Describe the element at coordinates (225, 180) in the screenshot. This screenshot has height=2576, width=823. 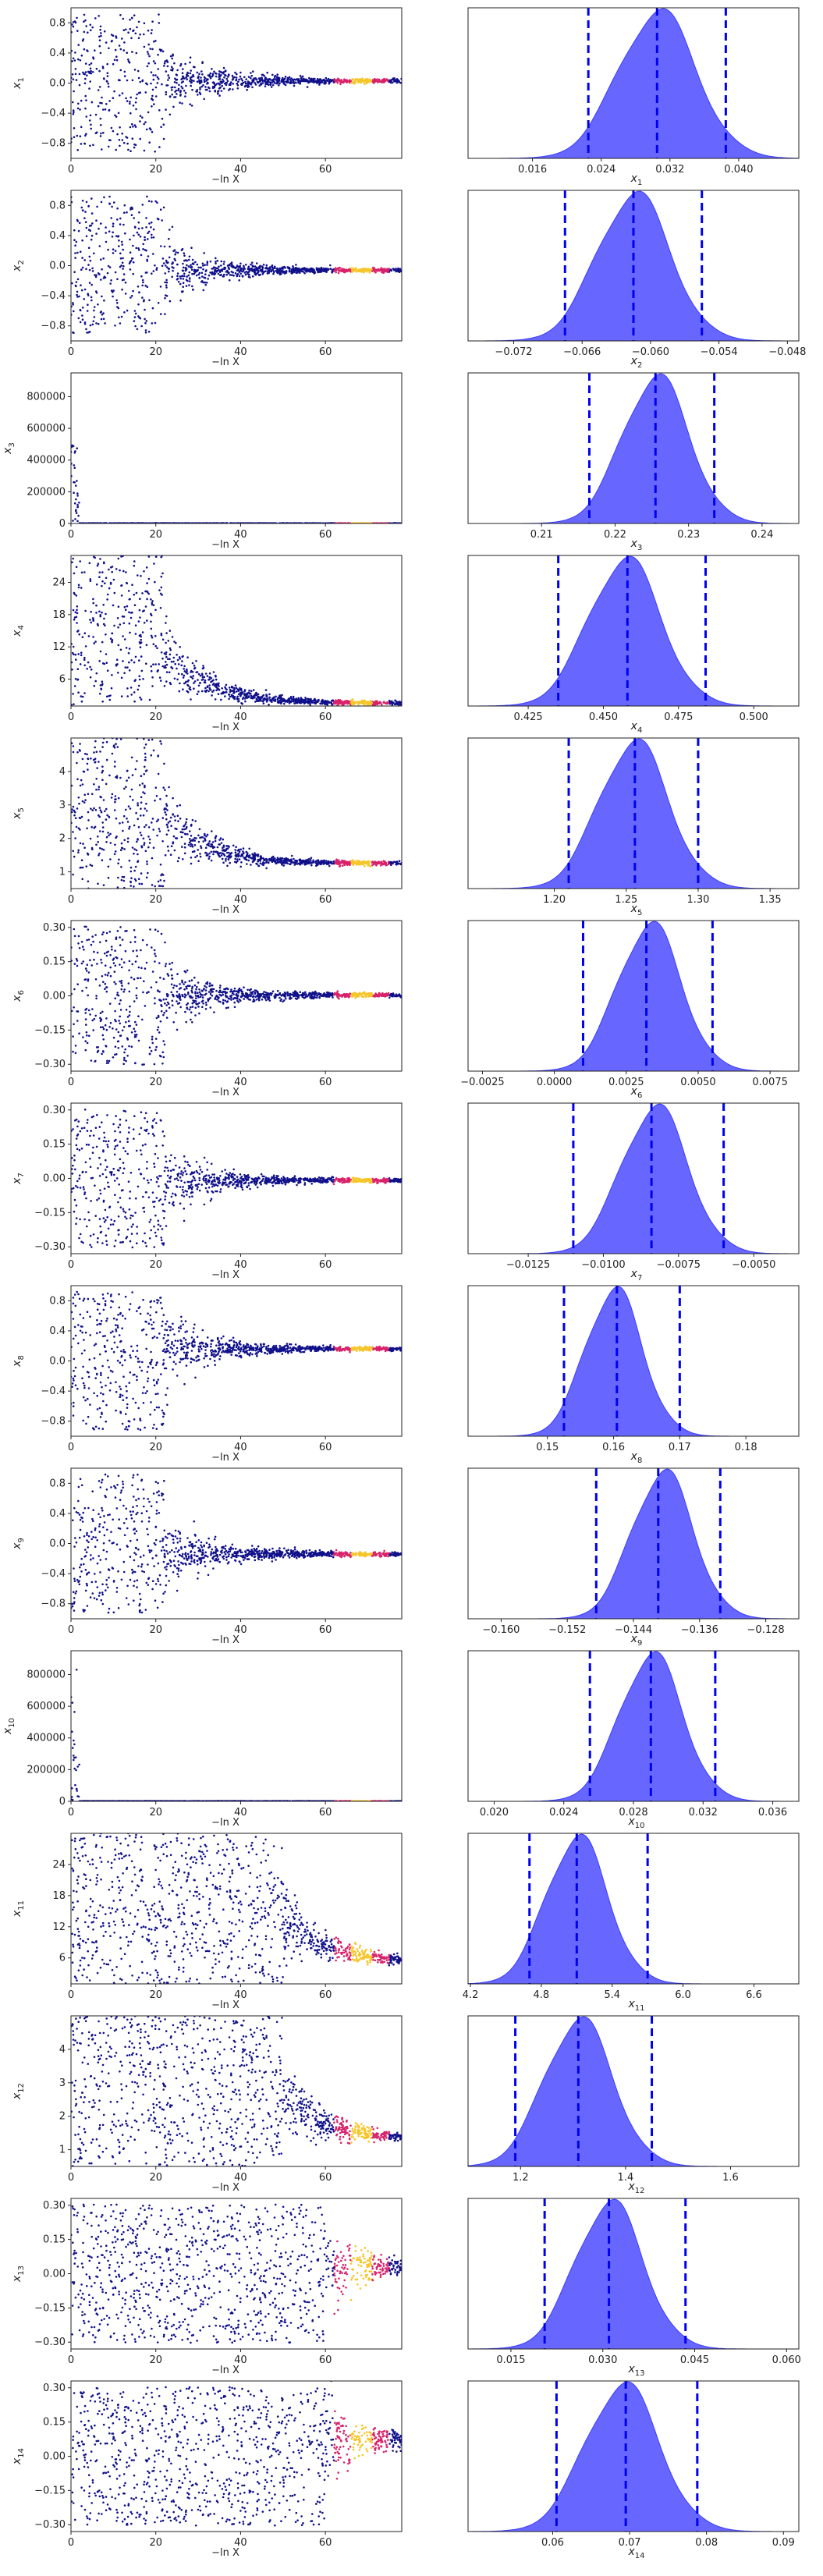
I see `trace-xlabel: −ln X` at that location.